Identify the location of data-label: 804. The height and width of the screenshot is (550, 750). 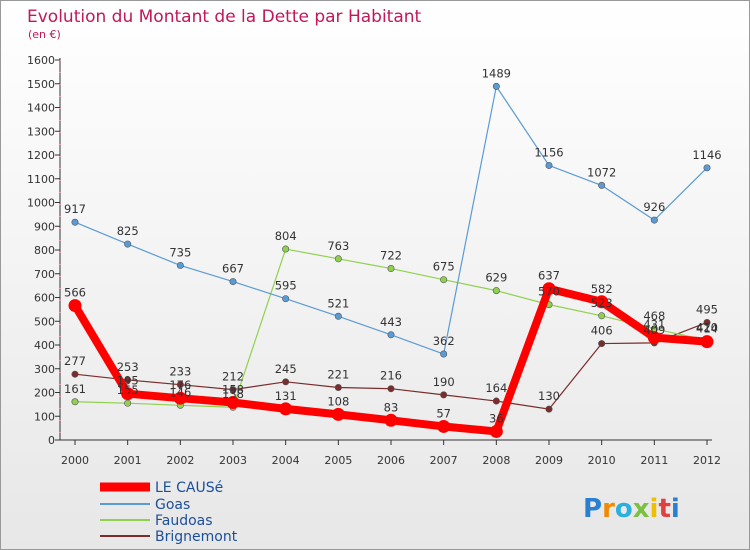
(286, 236).